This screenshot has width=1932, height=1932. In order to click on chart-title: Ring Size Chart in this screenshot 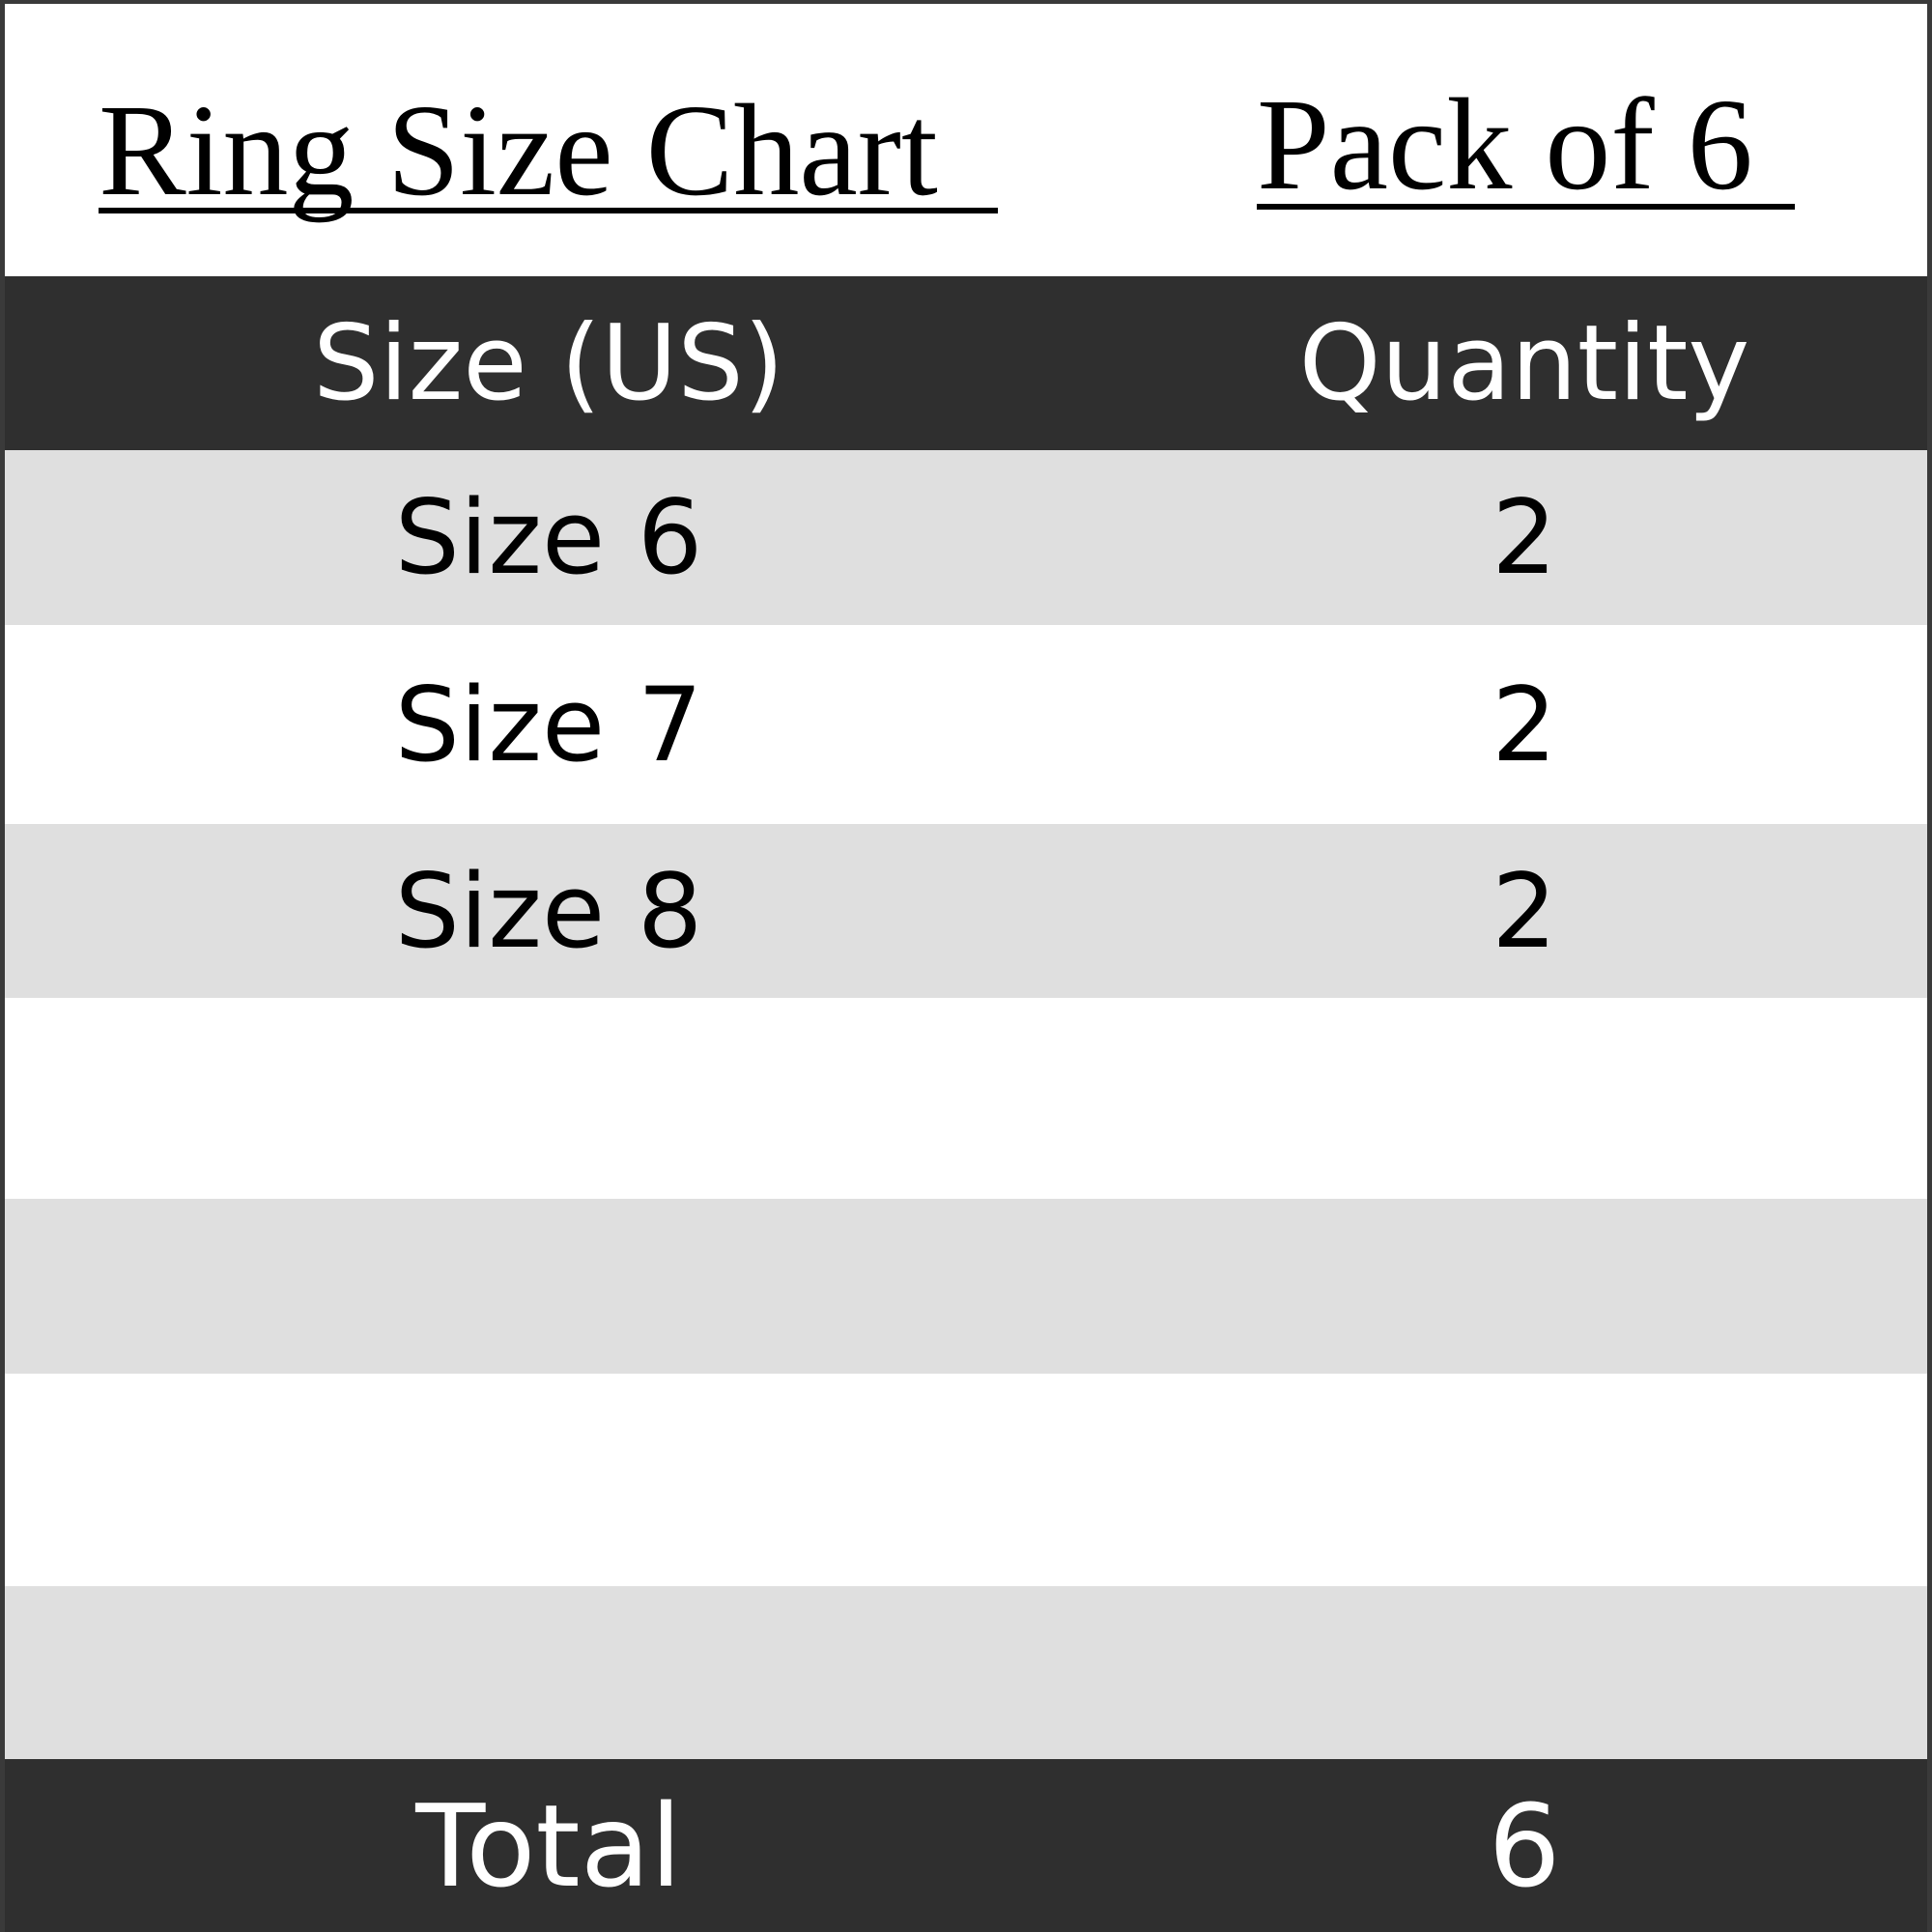, I will do `click(518, 150)`.